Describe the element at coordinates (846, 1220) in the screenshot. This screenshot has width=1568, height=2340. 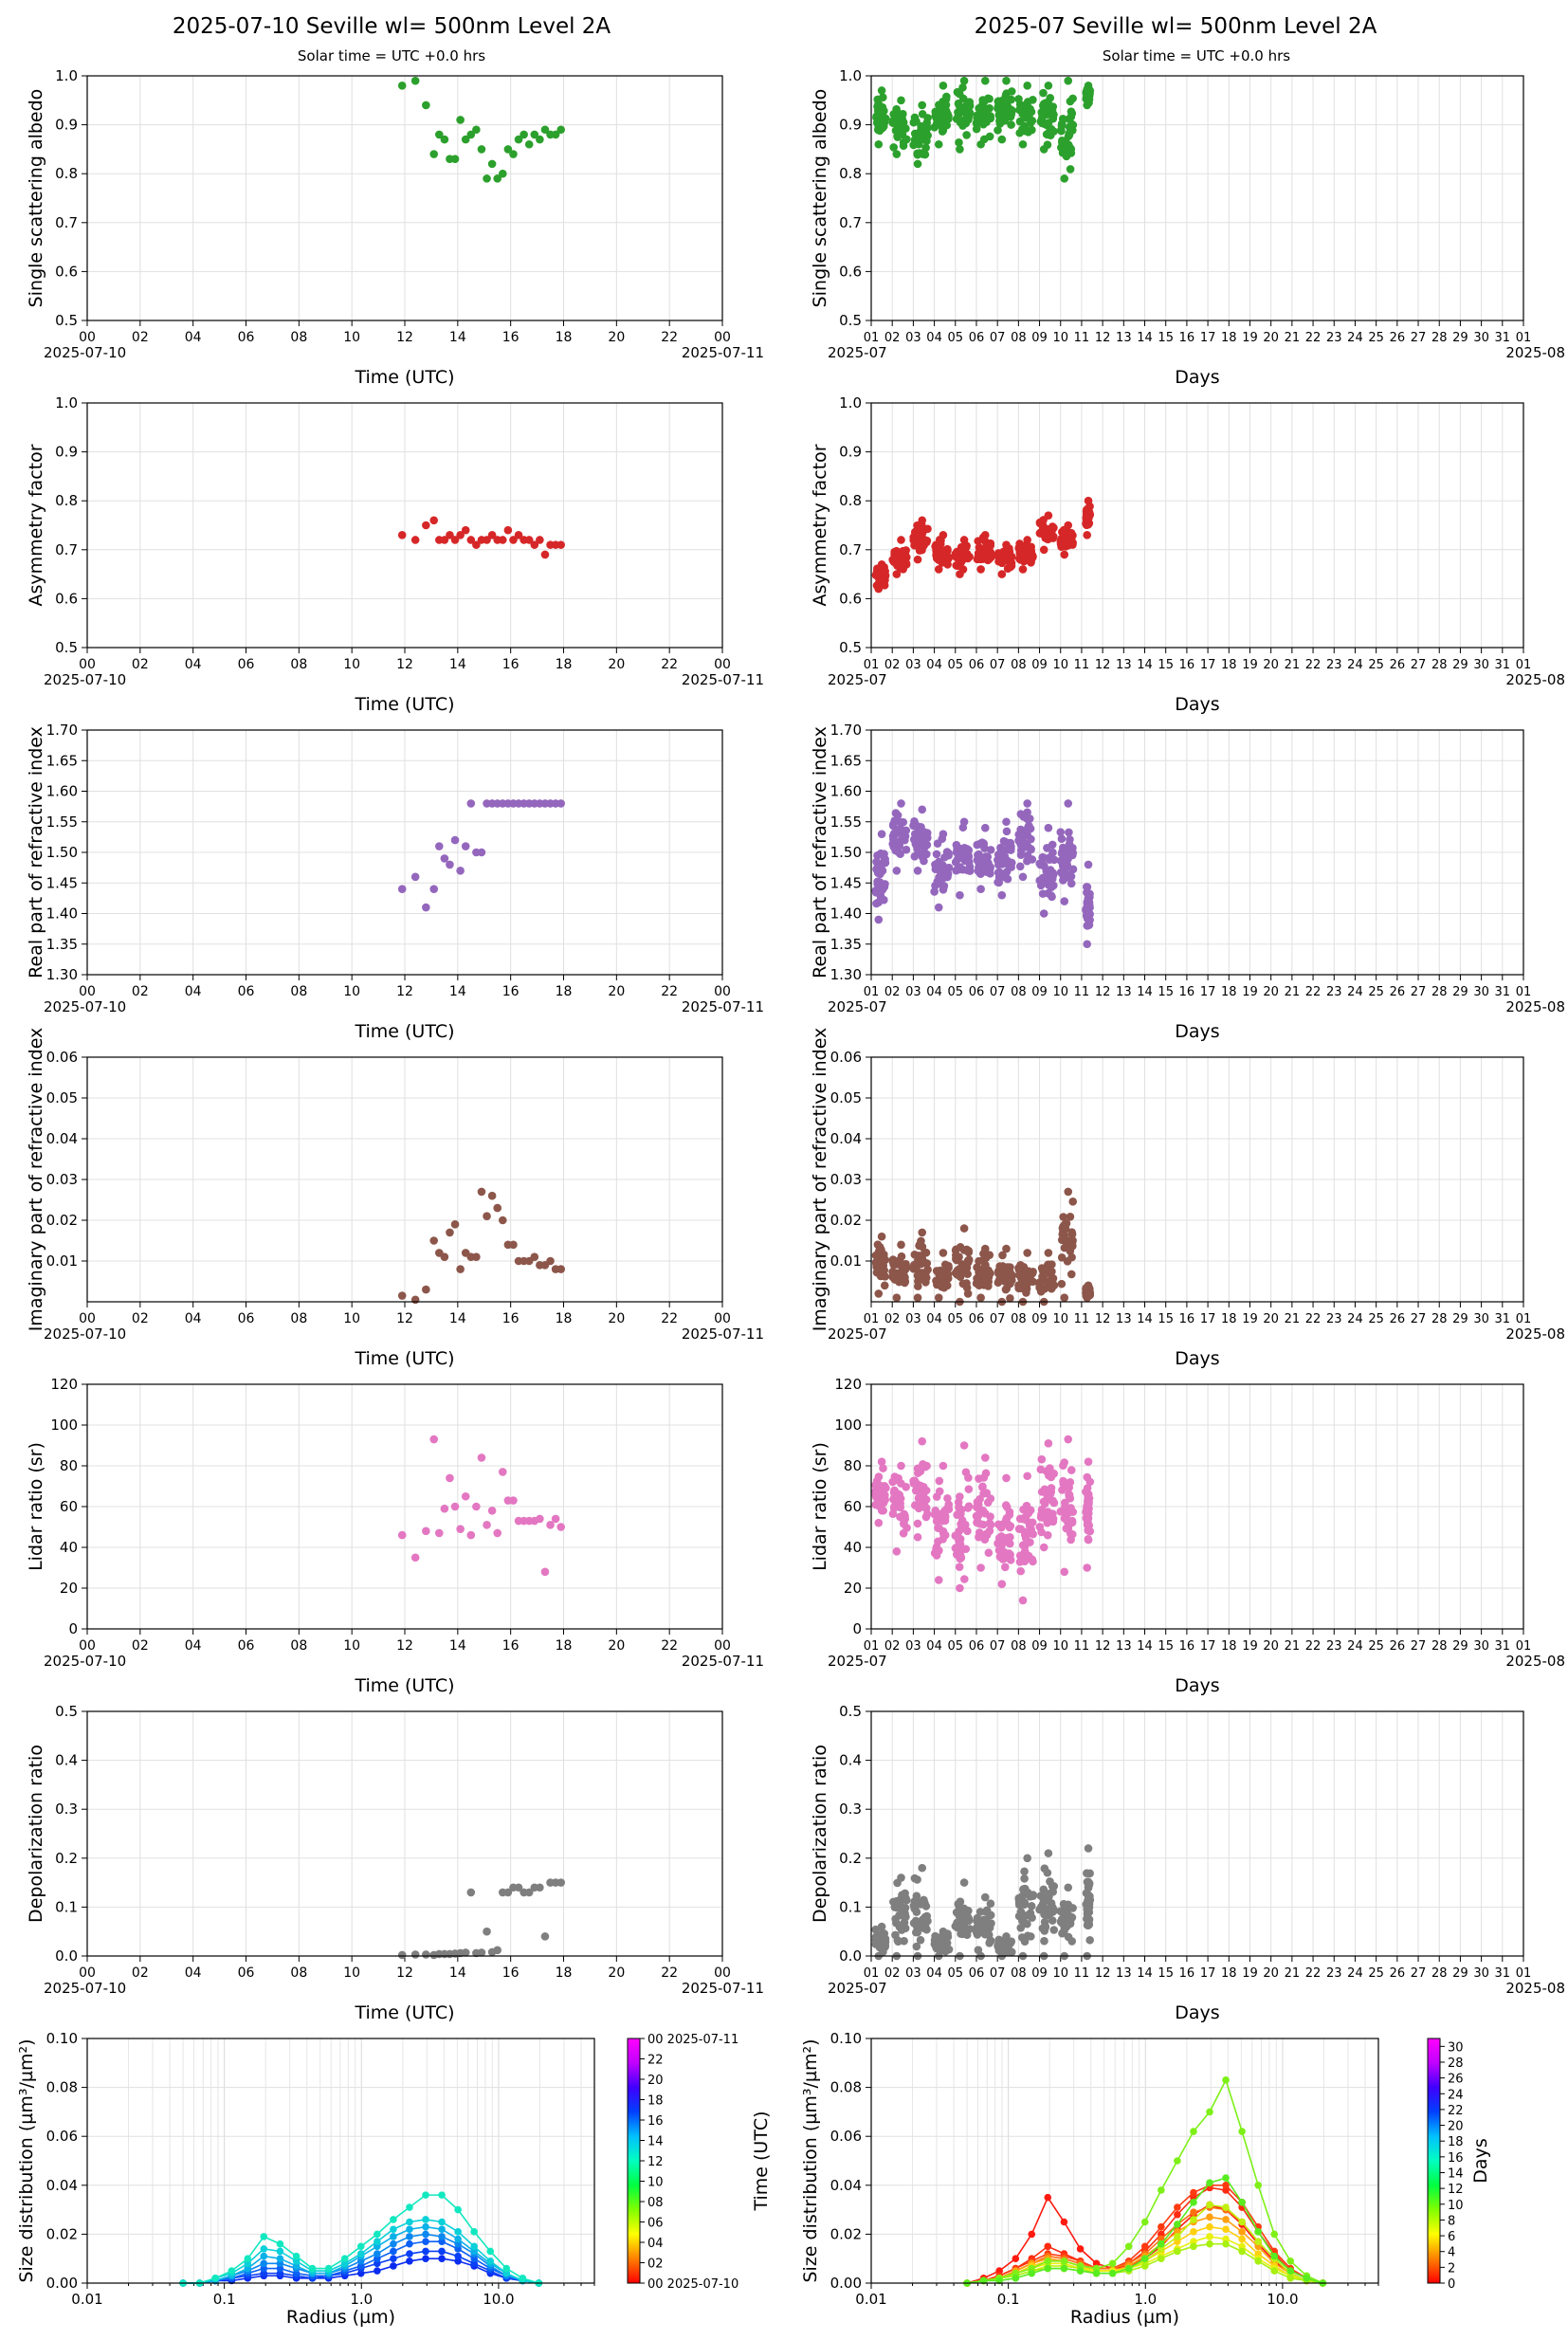
I see `y-tick-label: 0.02` at that location.